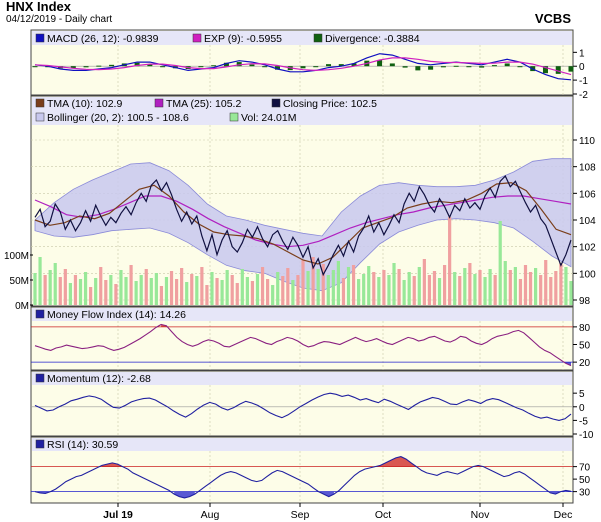 The image size is (601, 522). Describe the element at coordinates (303, 477) in the screenshot. I see `rsi-line` at that location.